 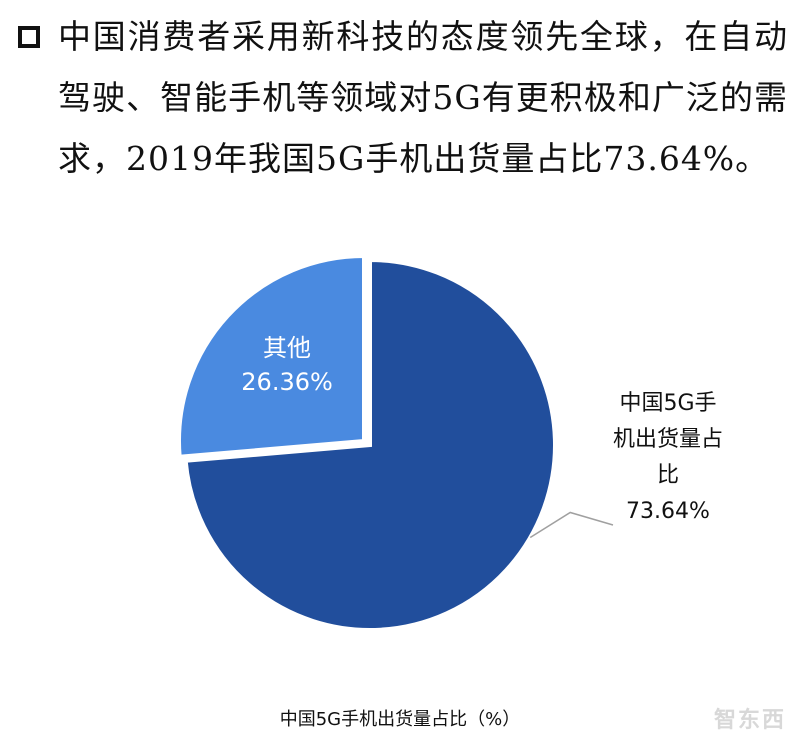 I want to click on square-bullet-icon, so click(x=29, y=37).